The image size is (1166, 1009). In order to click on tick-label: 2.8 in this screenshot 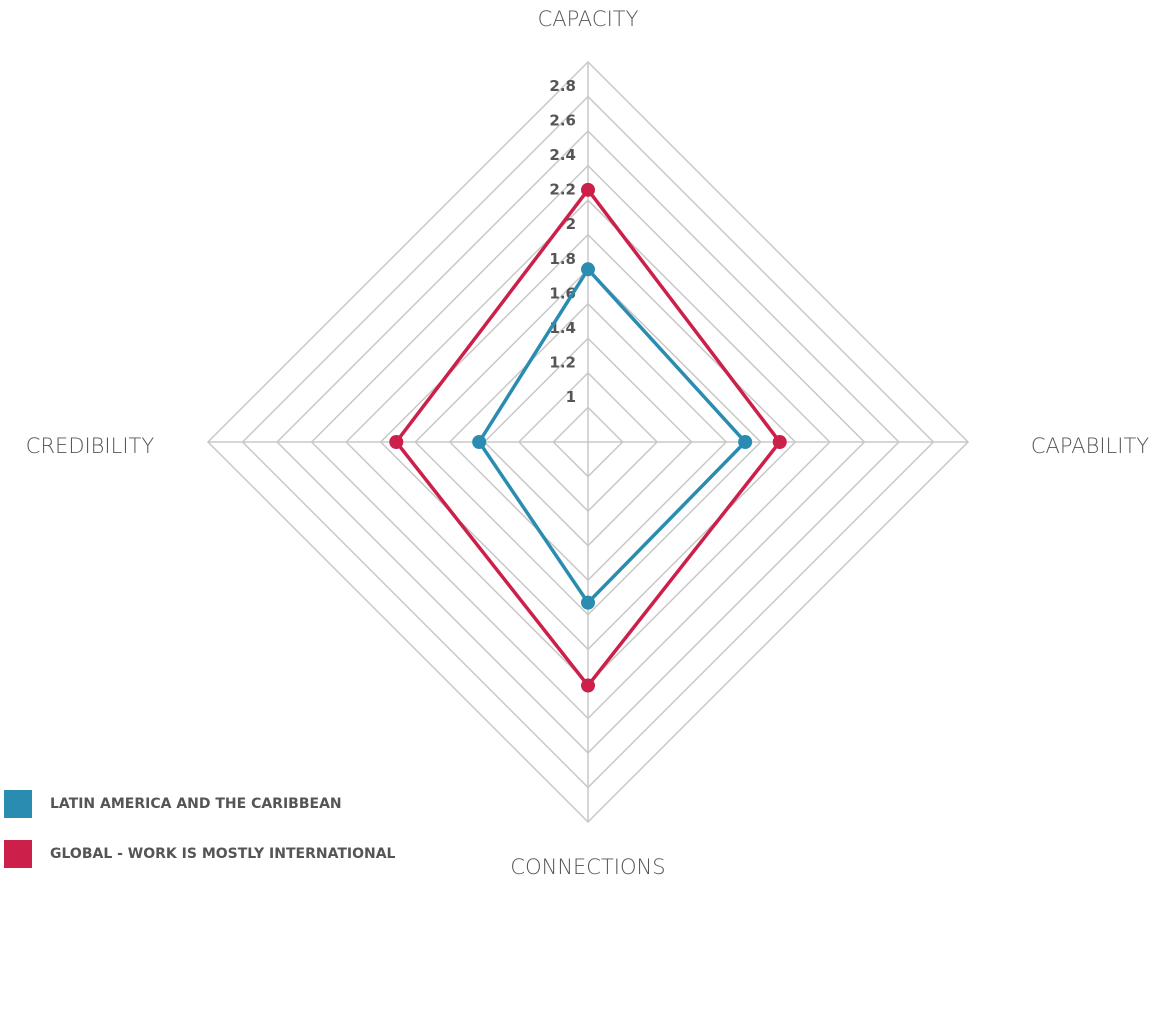, I will do `click(562, 86)`.